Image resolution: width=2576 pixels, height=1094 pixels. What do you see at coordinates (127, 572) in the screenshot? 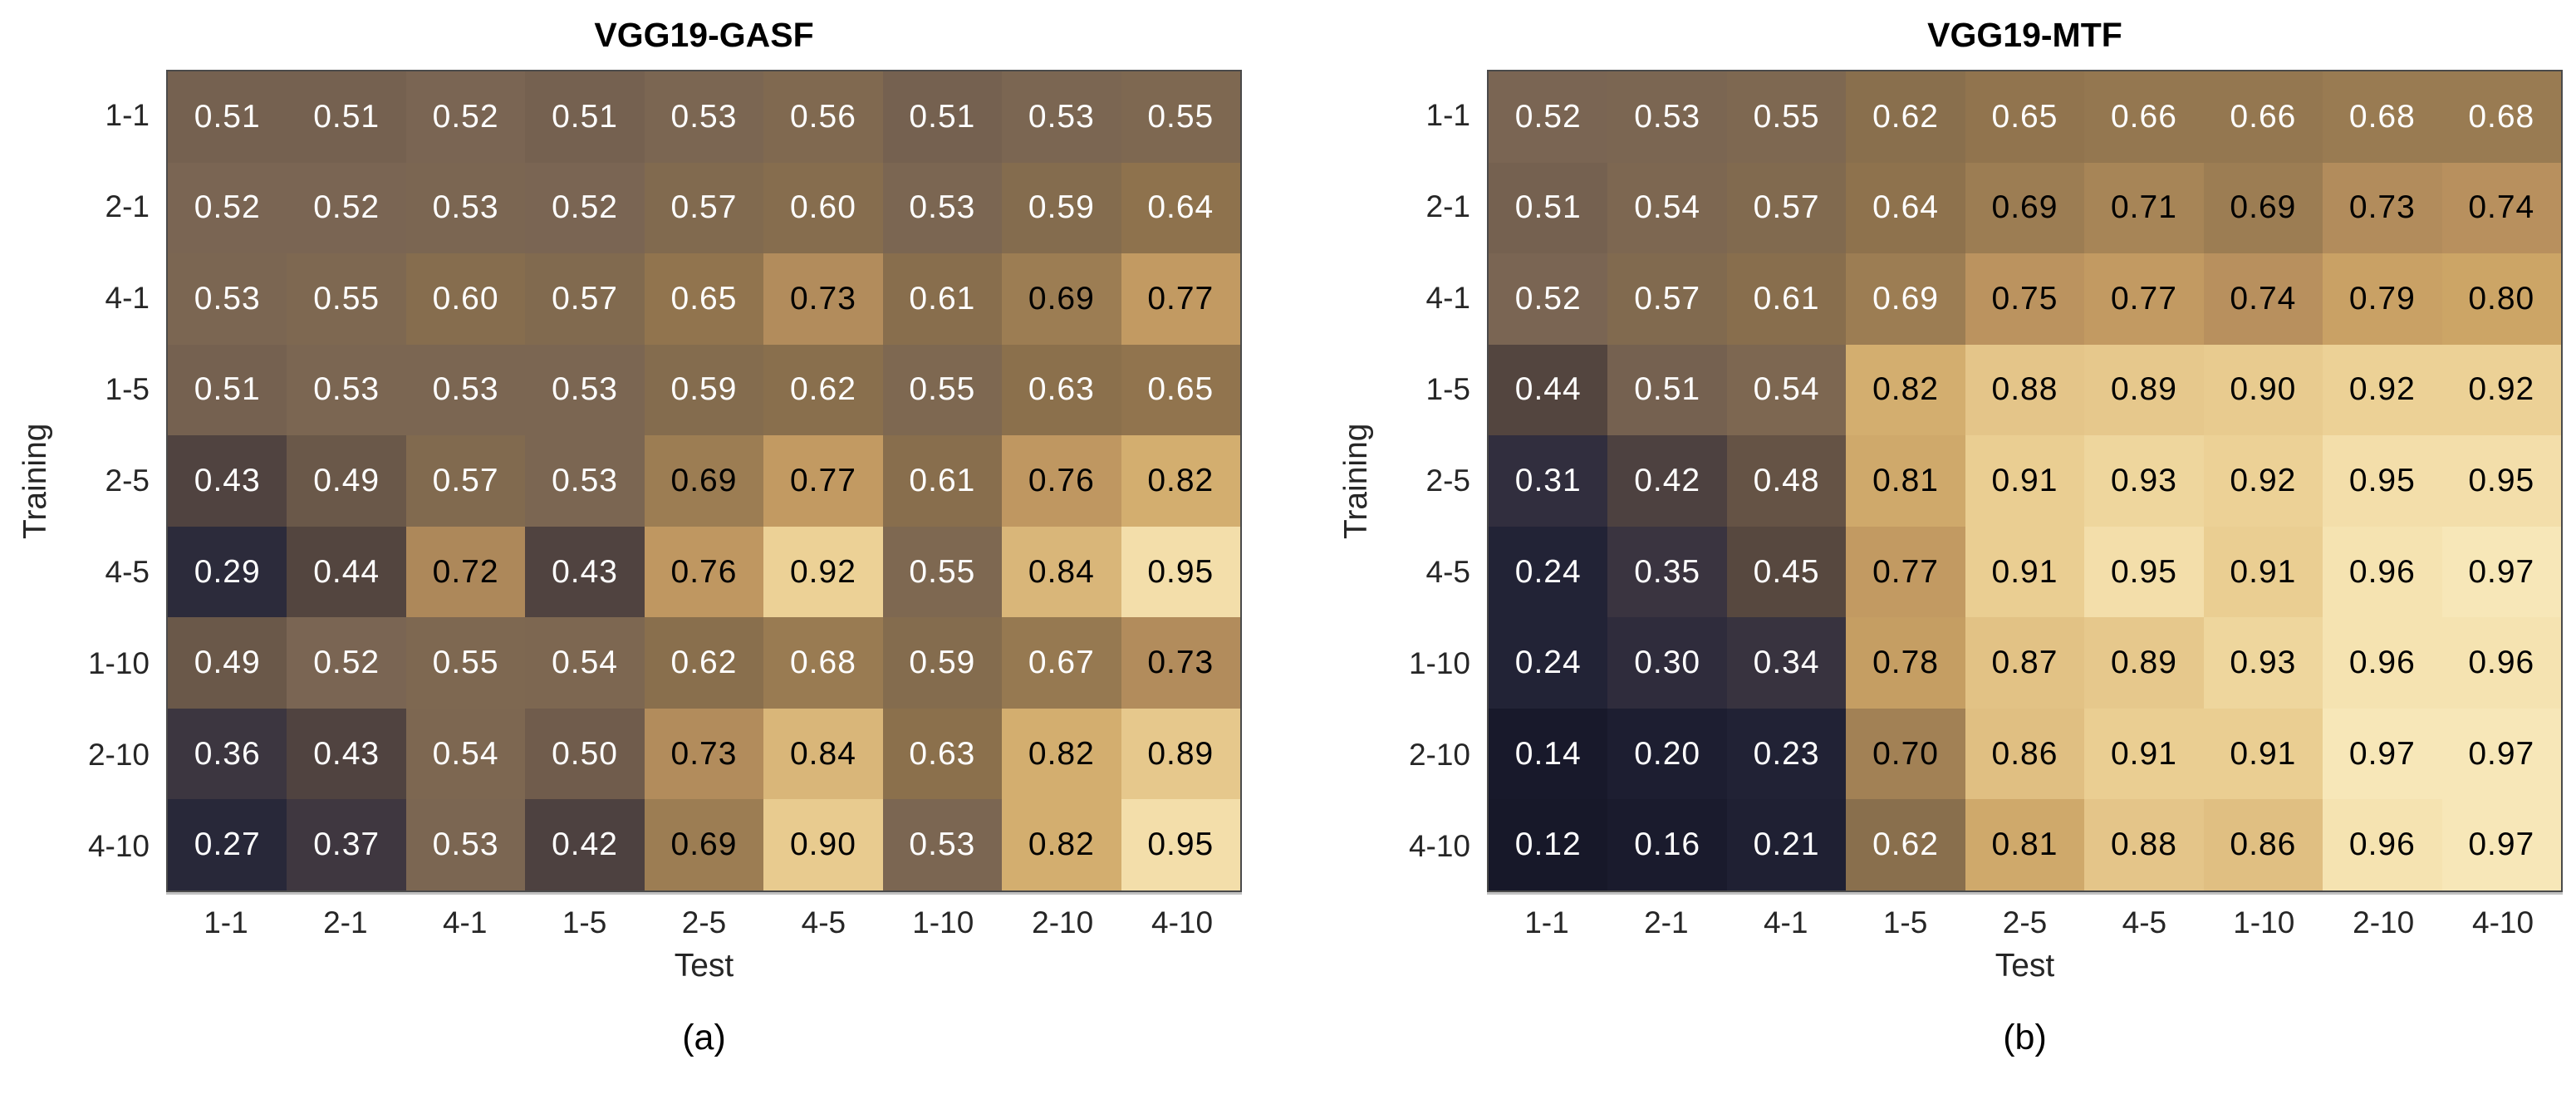
I see `y-tick-label: 4-5` at bounding box center [127, 572].